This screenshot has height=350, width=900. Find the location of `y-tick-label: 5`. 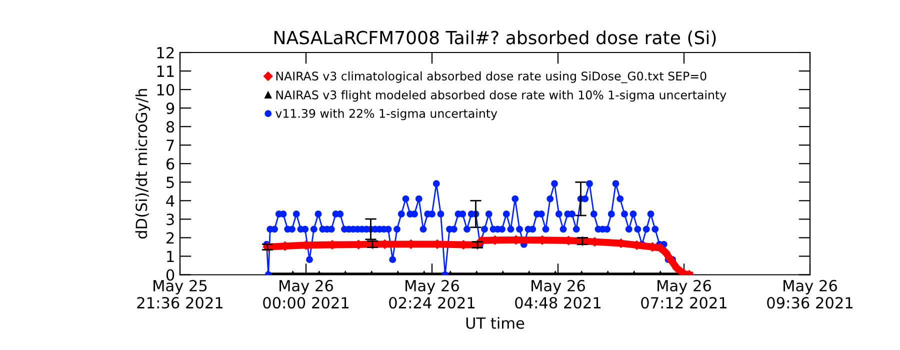

y-tick-label: 5 is located at coordinates (170, 182).